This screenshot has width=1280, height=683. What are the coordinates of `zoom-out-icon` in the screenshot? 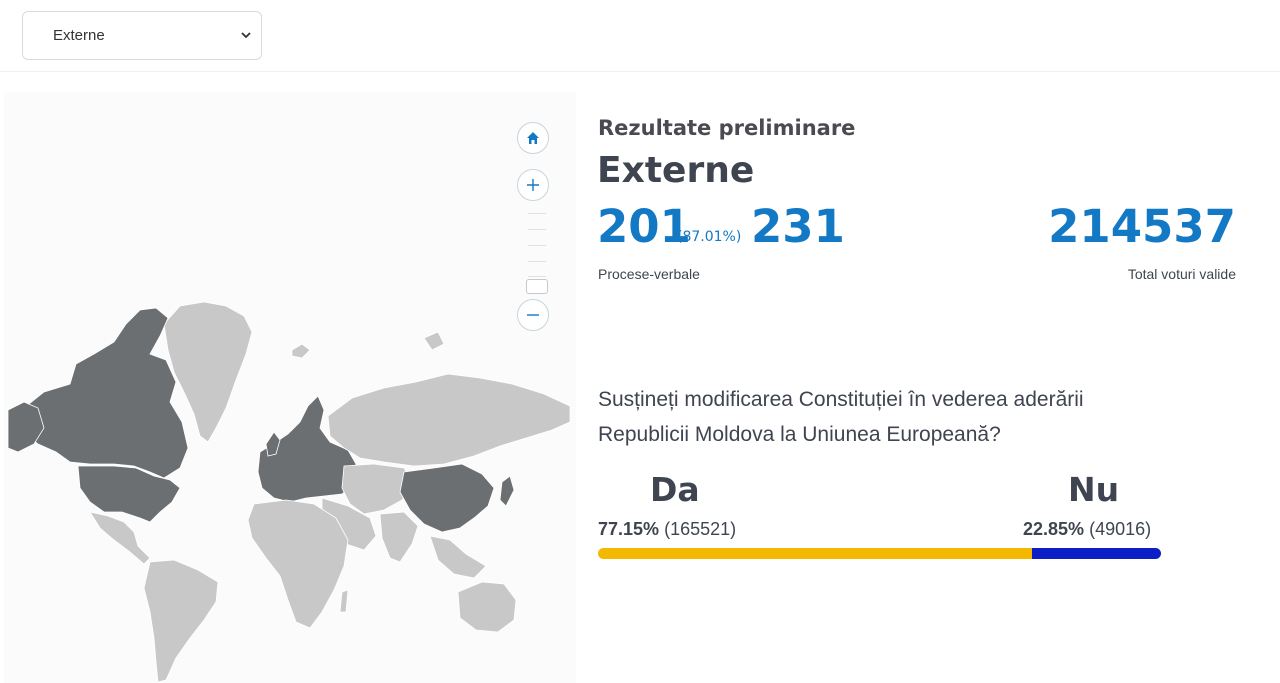 It's located at (533, 315).